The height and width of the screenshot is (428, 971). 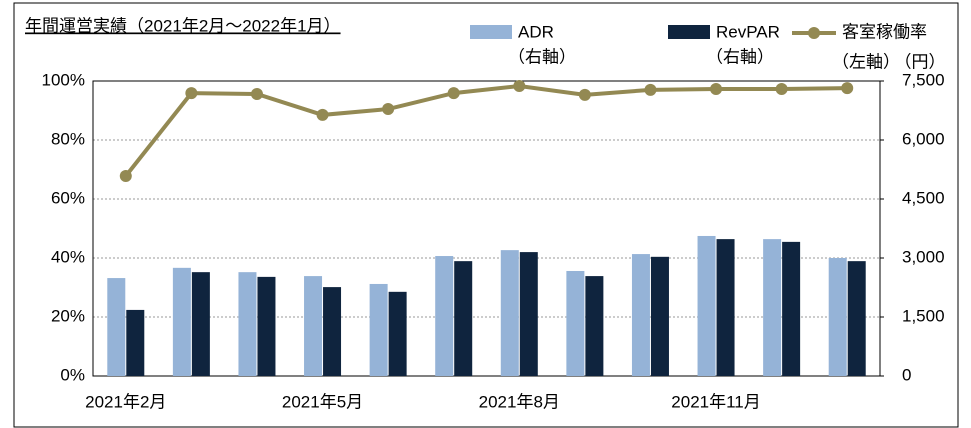 I want to click on legend-label: ADR, so click(x=536, y=31).